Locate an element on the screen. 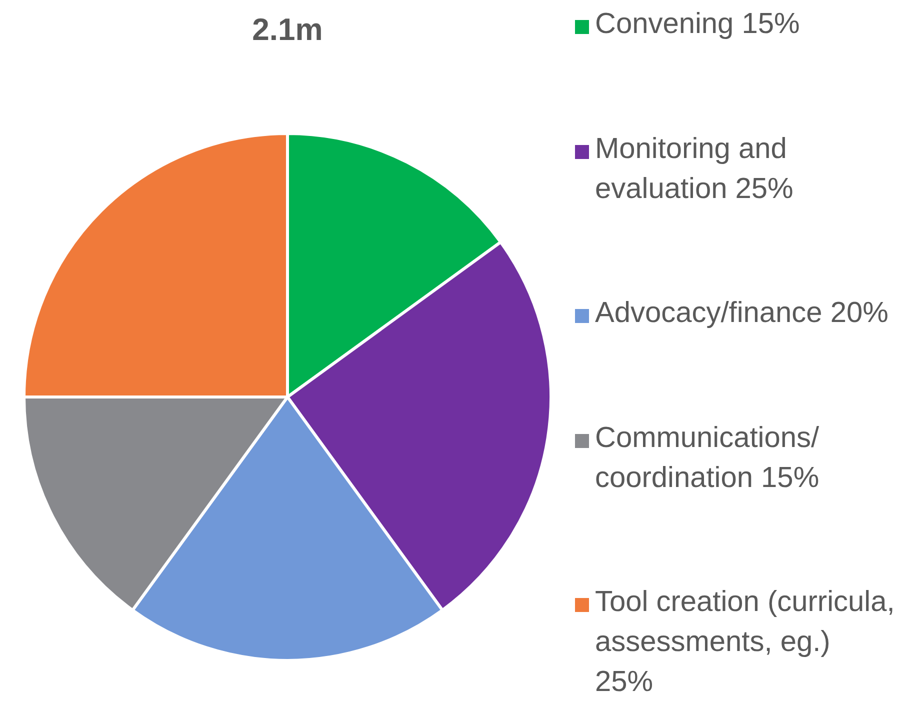  legend-label: Advocacy/finance 20% is located at coordinates (741, 313).